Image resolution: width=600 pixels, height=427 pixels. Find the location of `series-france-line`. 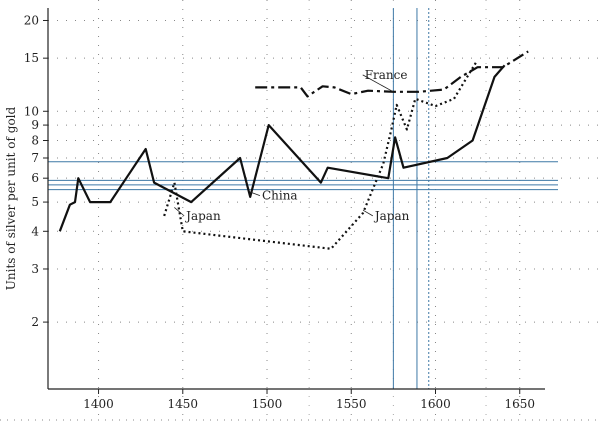

series-france-line is located at coordinates (392, 74).